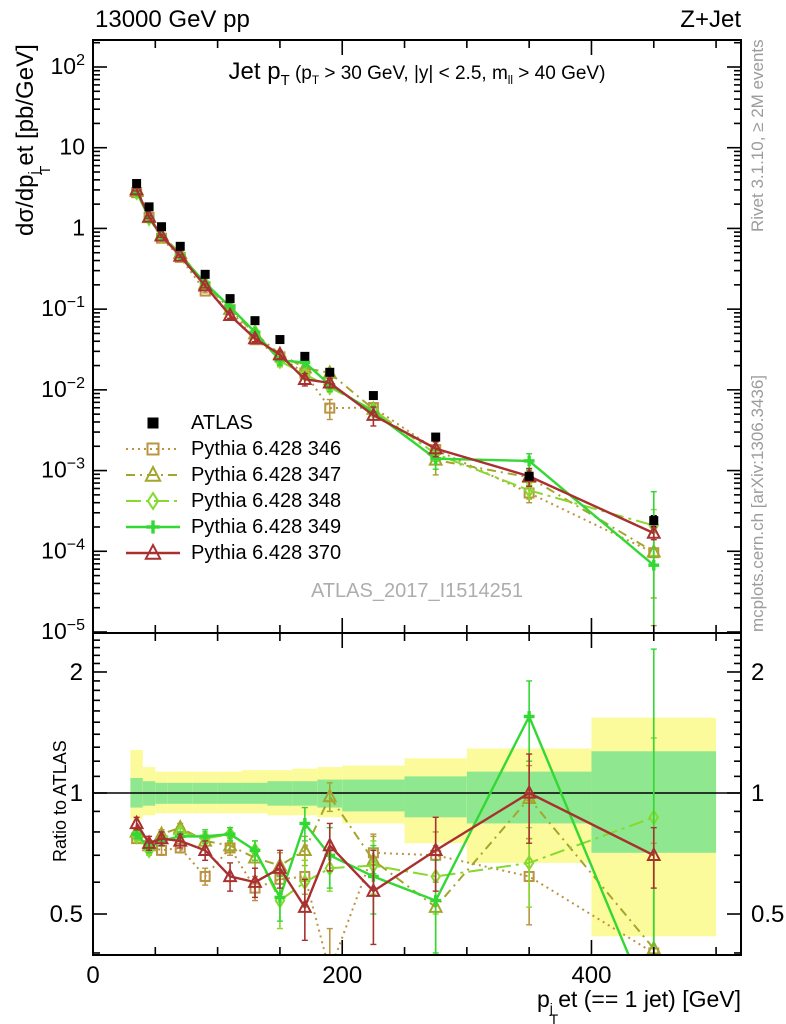  Describe the element at coordinates (417, 591) in the screenshot. I see `watermark: ATLAS_2017_I1514251` at that location.